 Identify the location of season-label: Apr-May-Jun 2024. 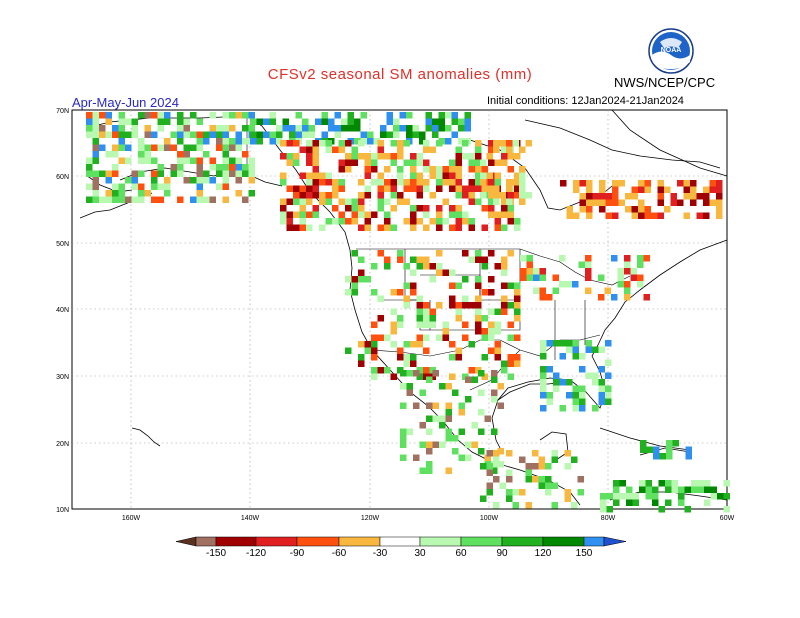
(125, 102).